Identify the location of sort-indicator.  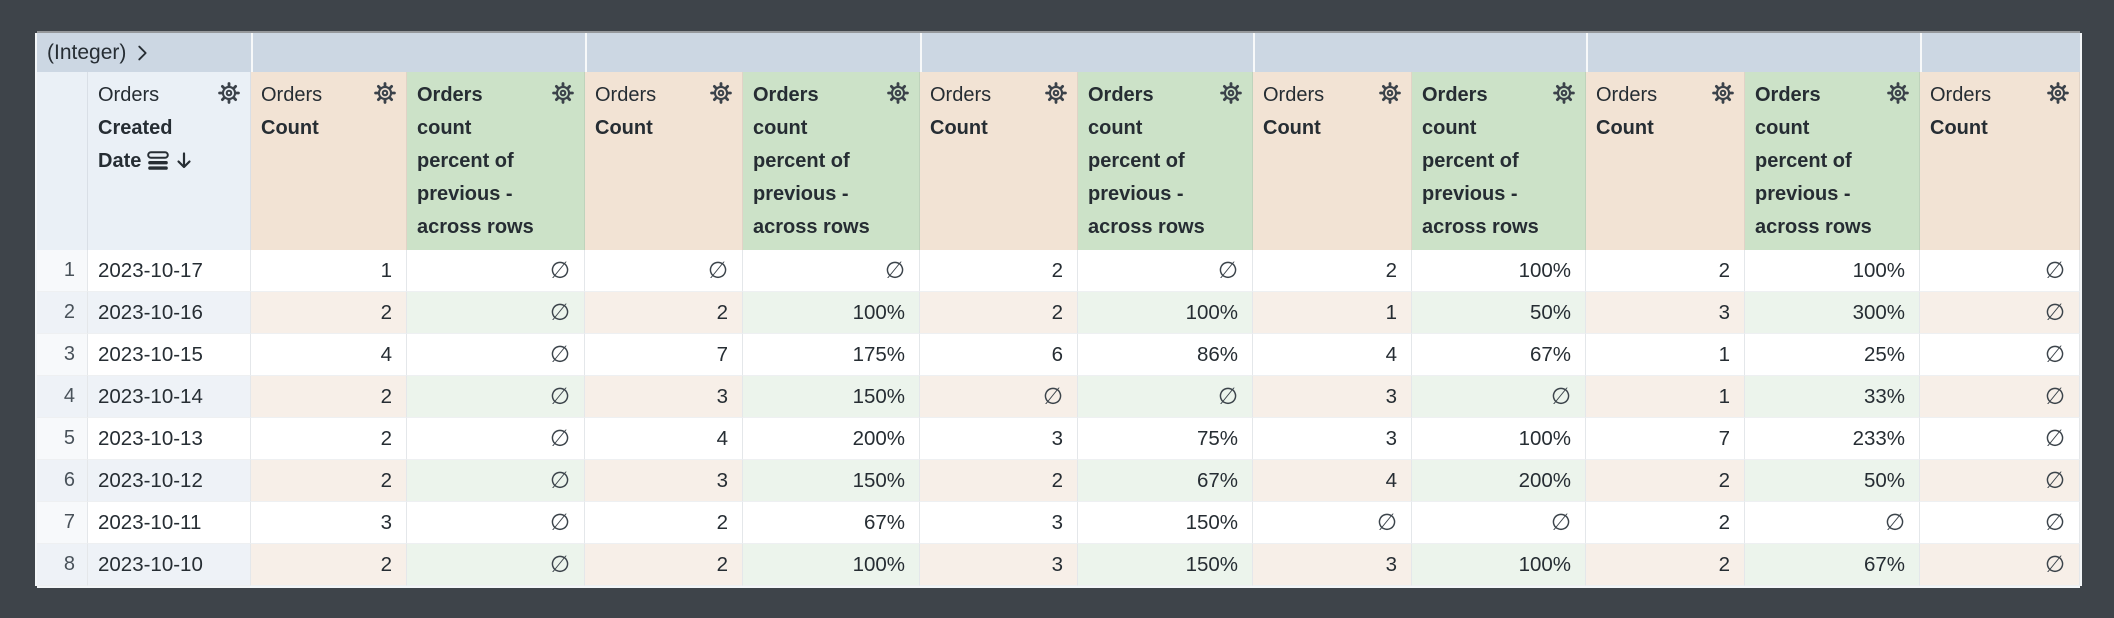
(170, 161).